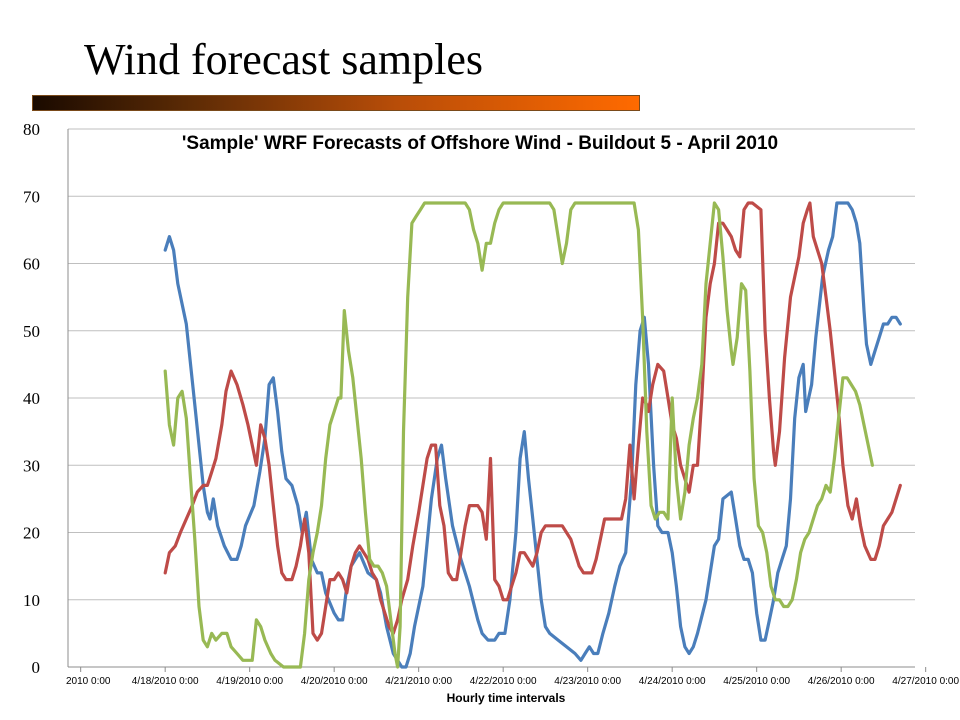  Describe the element at coordinates (165, 681) in the screenshot. I see `x-tick-label-1: 4/18/2010 0:00` at that location.